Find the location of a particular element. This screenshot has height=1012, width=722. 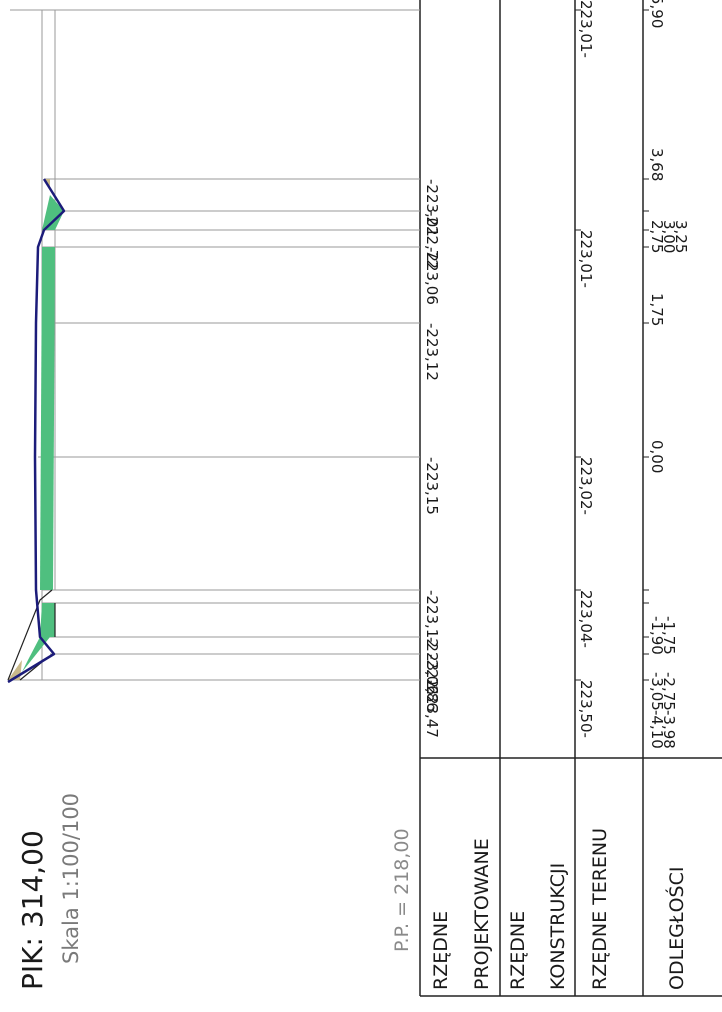

terrain-elevation: 223,02- is located at coordinates (586, 486).